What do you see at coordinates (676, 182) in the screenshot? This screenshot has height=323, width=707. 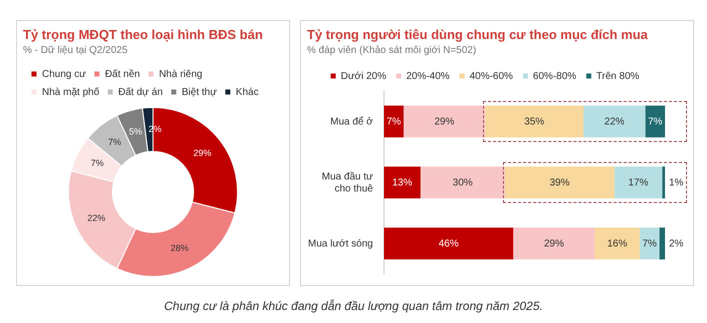 I see `data-label: 1%` at bounding box center [676, 182].